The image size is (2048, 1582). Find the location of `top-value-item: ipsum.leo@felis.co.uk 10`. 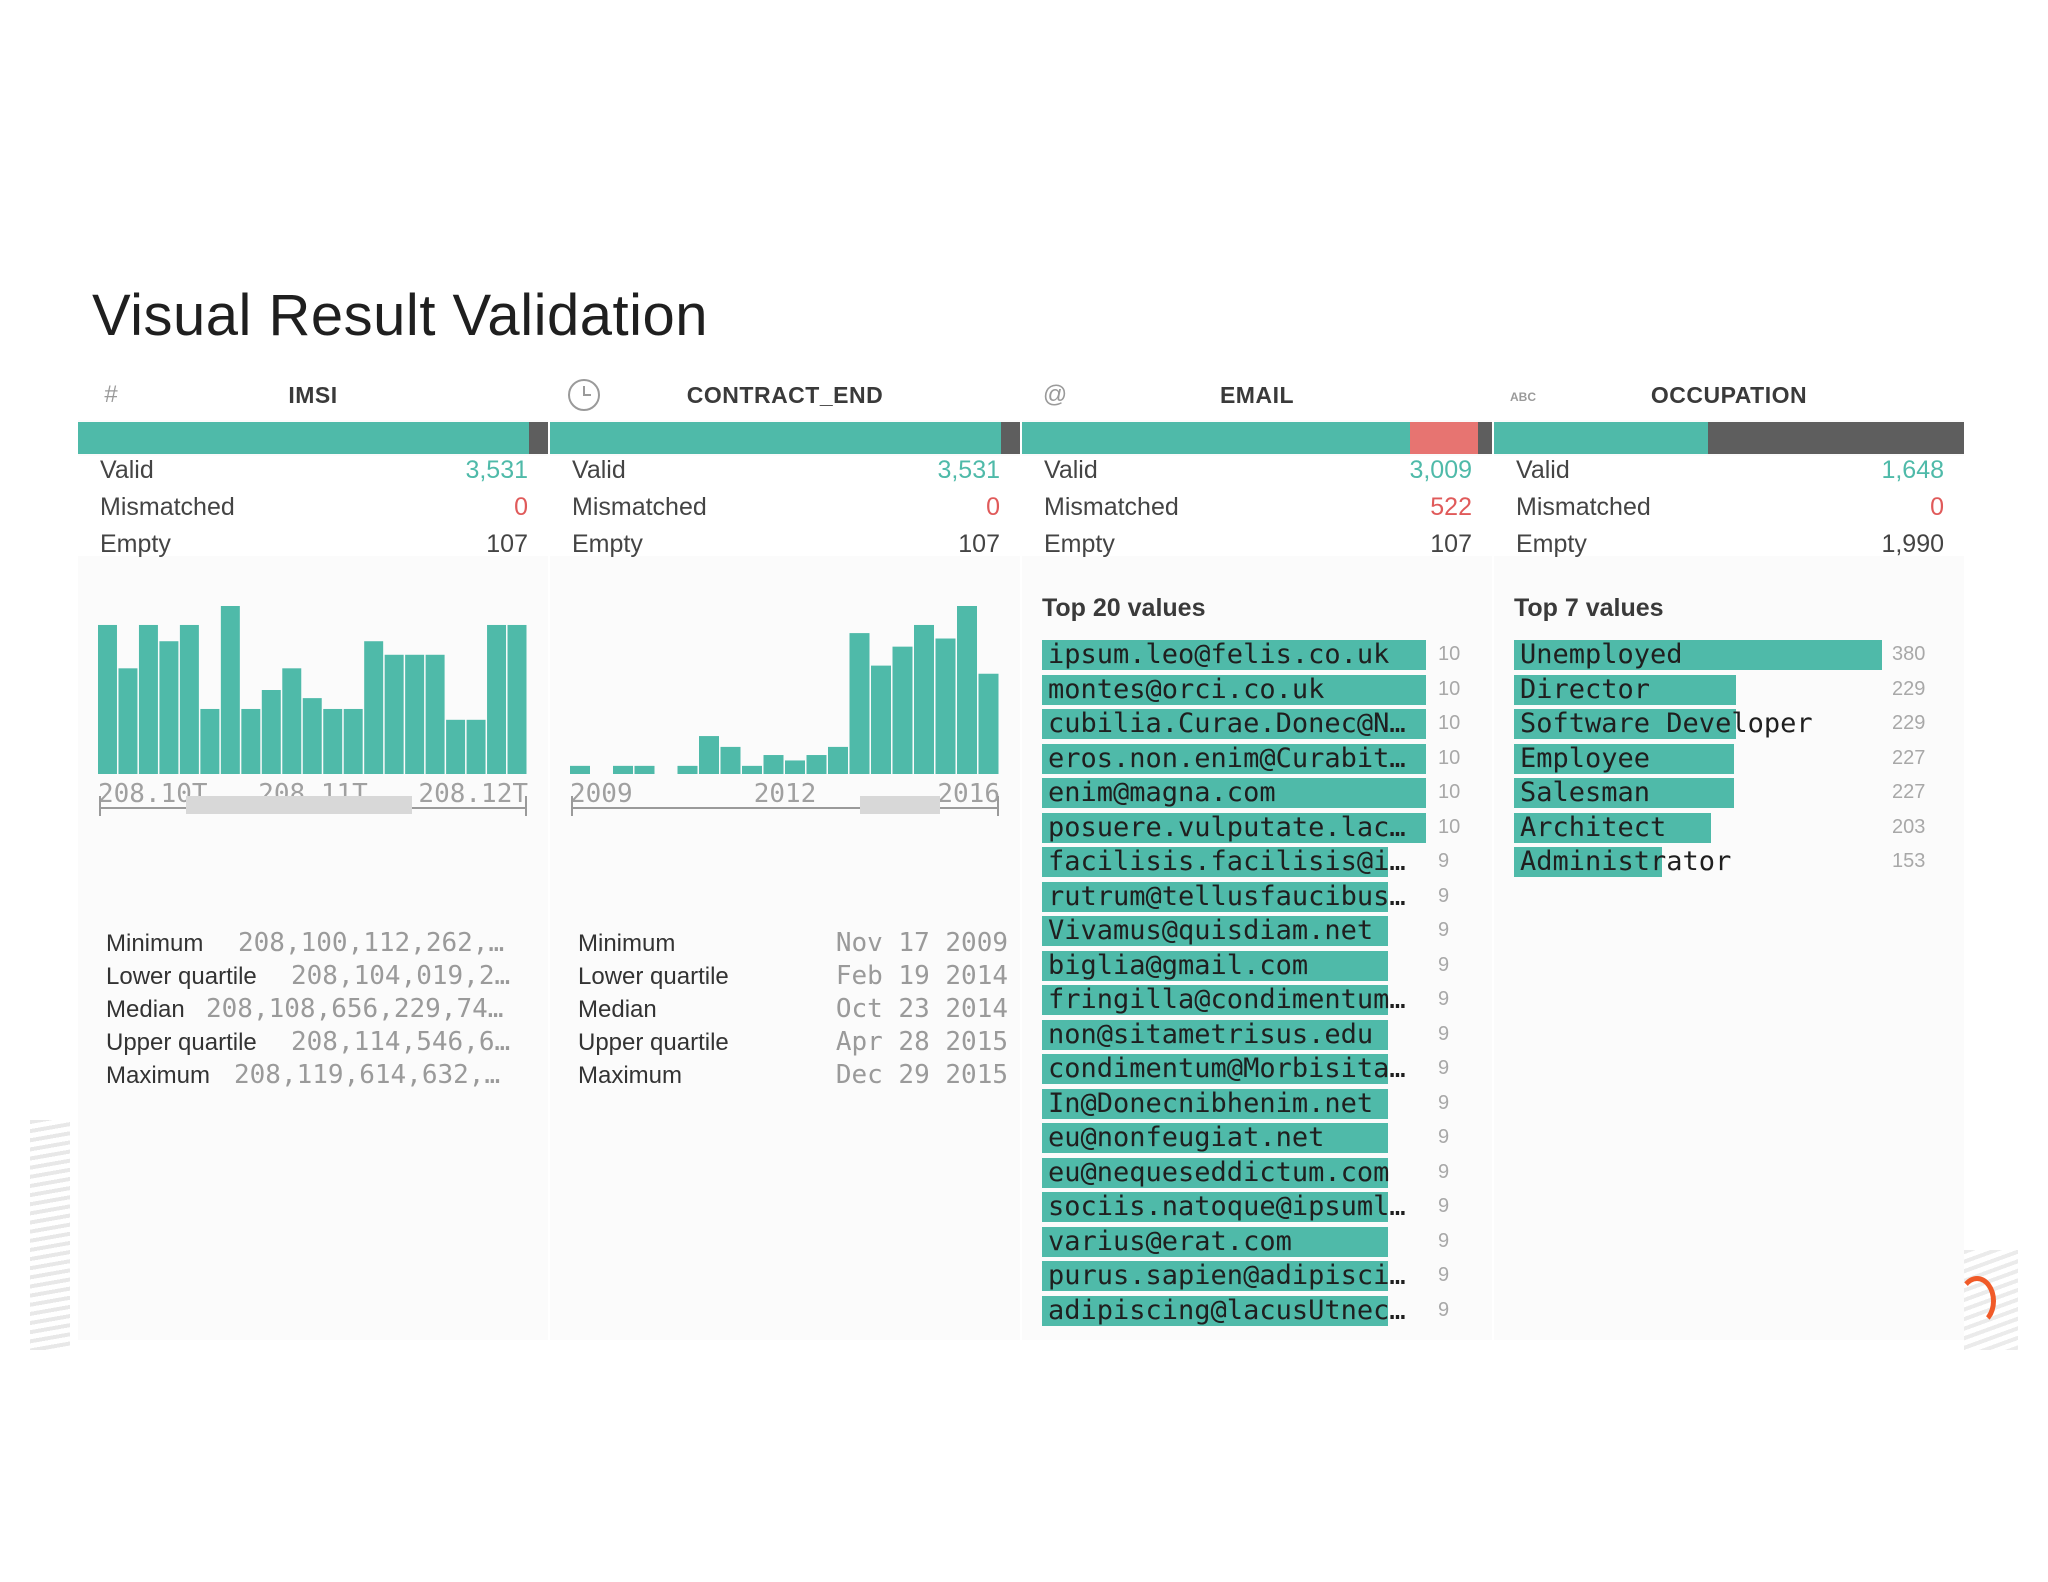

top-value-item: ipsum.leo@felis.co.uk 10 is located at coordinates (1262, 655).